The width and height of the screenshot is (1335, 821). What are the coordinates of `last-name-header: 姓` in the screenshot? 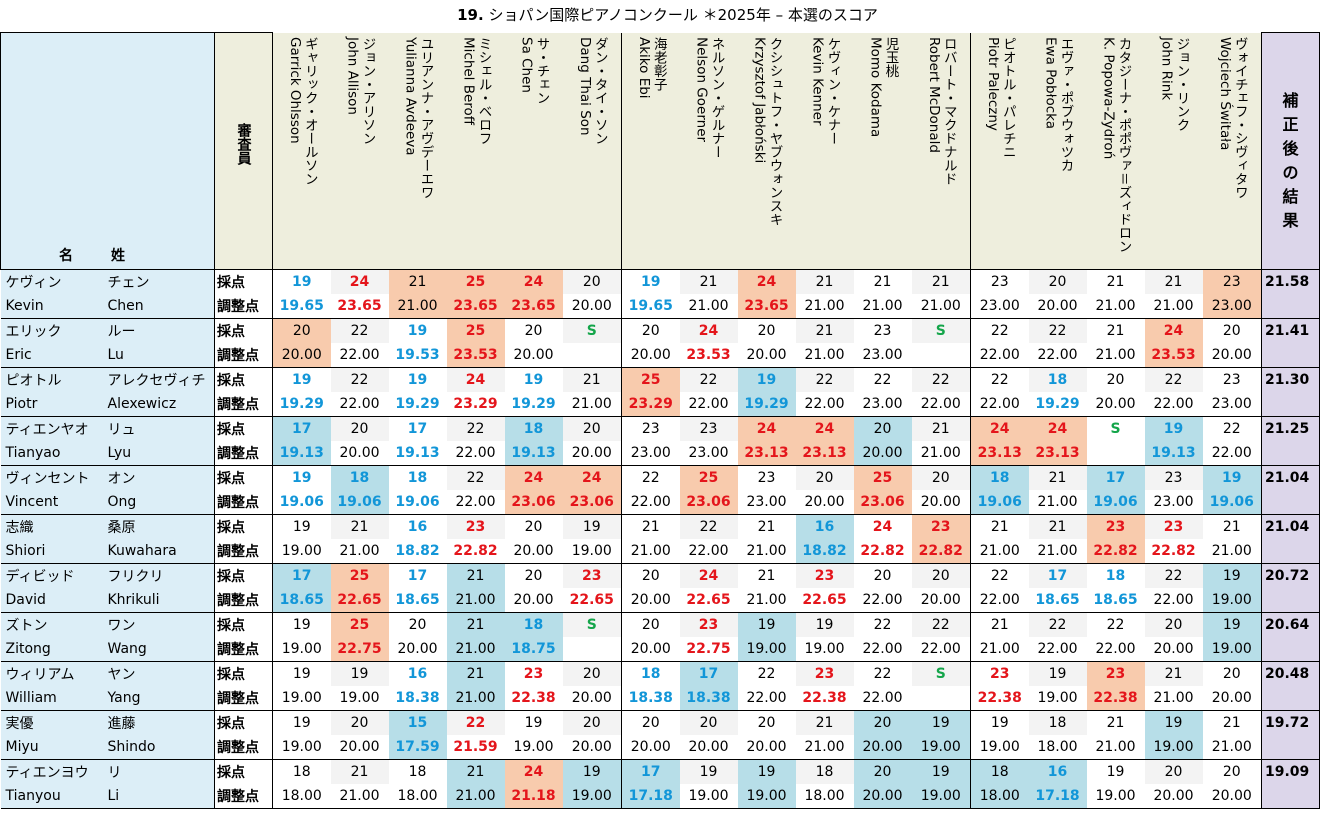 It's located at (118, 255).